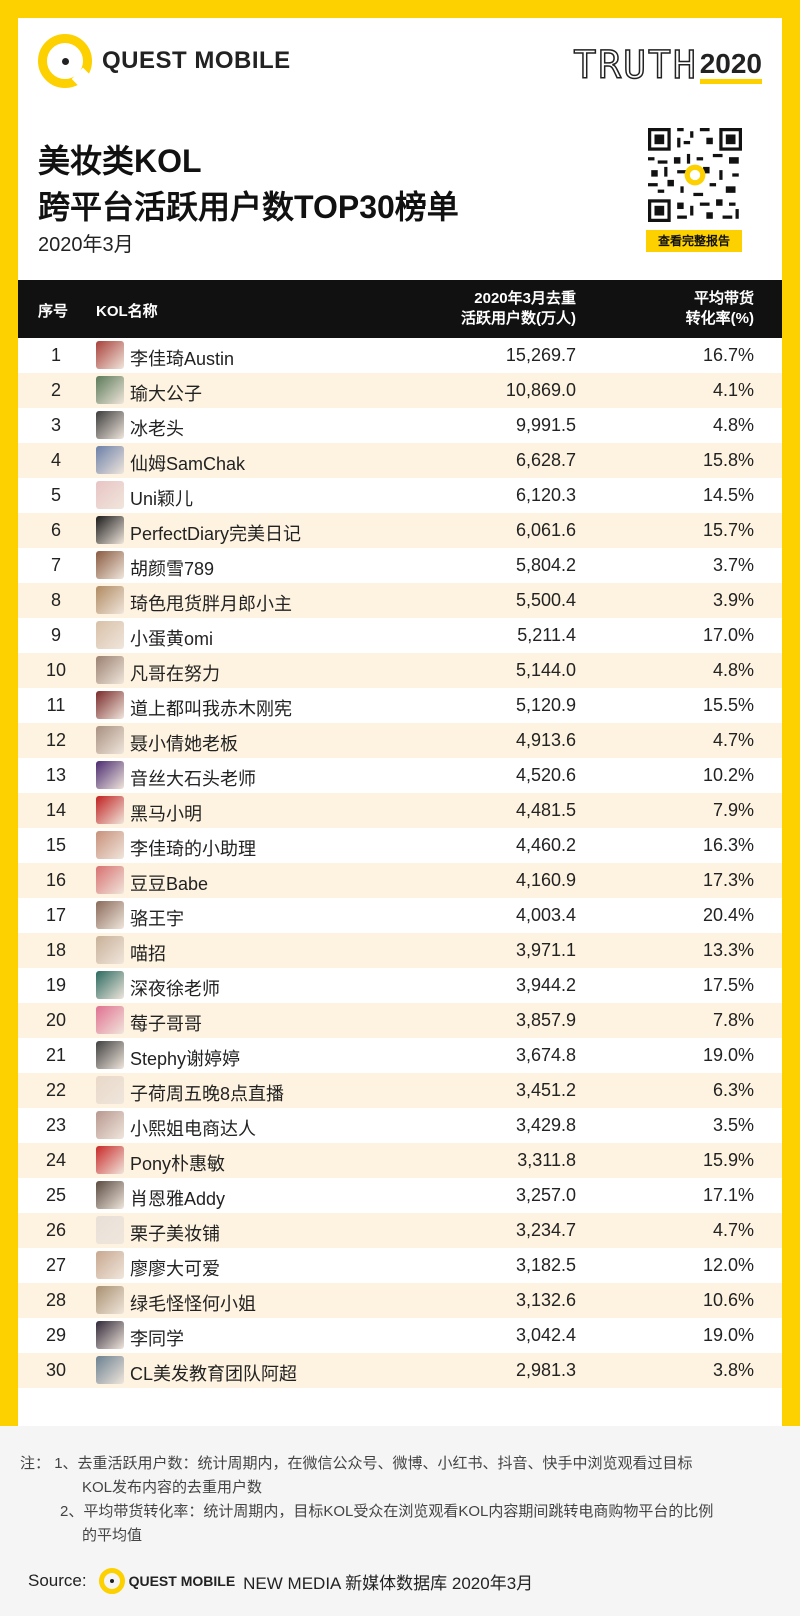 The height and width of the screenshot is (1616, 800). Describe the element at coordinates (400, 1055) in the screenshot. I see `table-row: 21 Stephy谢婷婷 3,674.8 19.0%` at that location.